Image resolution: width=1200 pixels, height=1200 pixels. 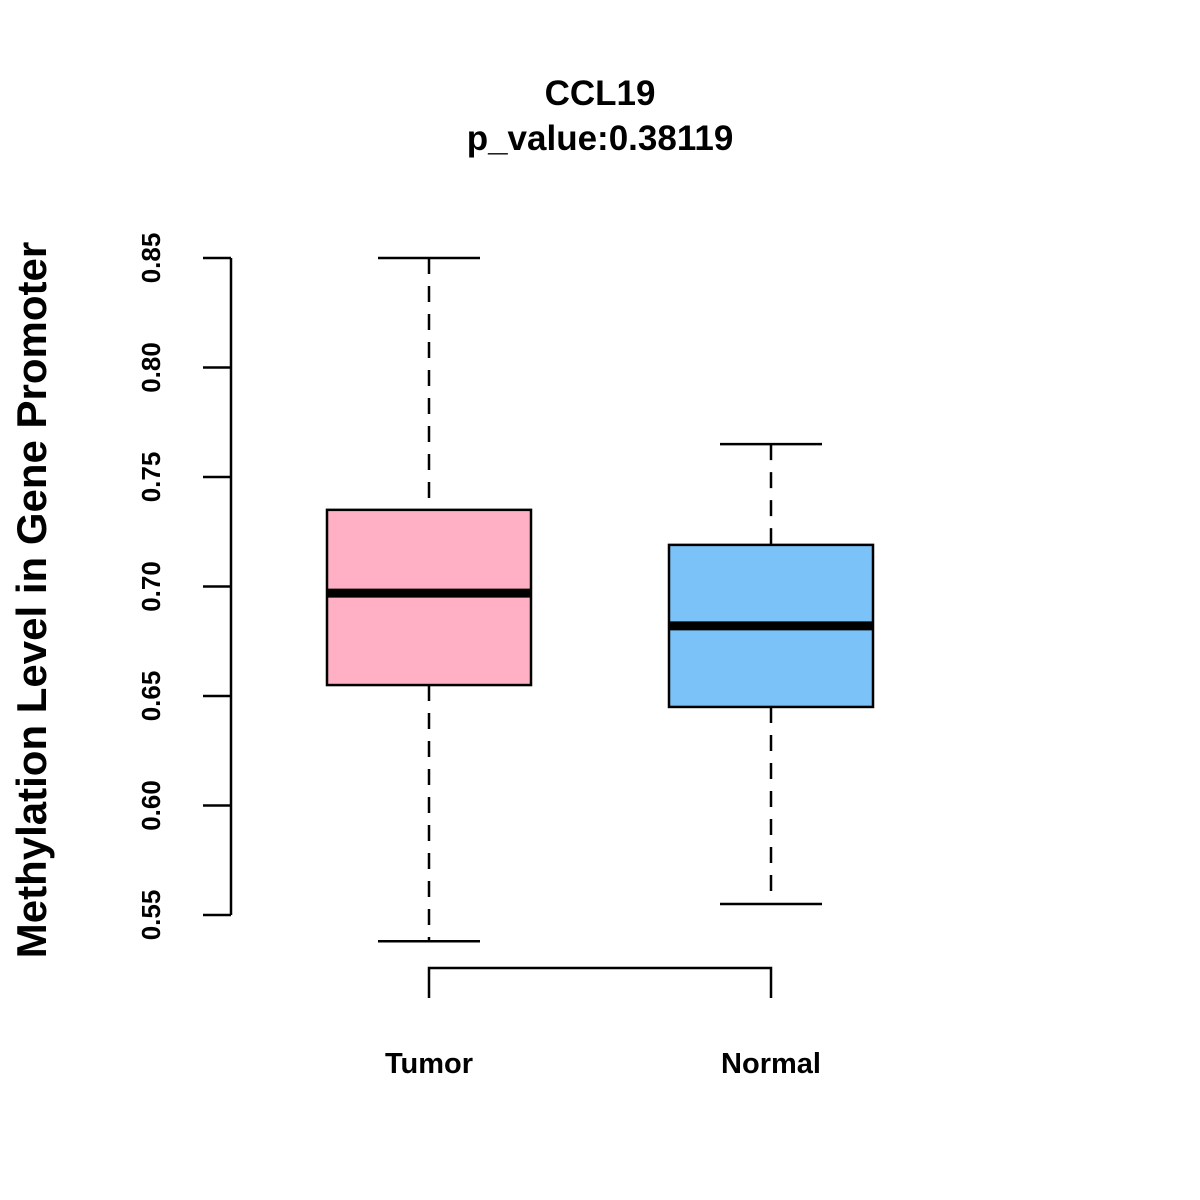 I want to click on y-tick-label: 0.70, so click(x=151, y=586).